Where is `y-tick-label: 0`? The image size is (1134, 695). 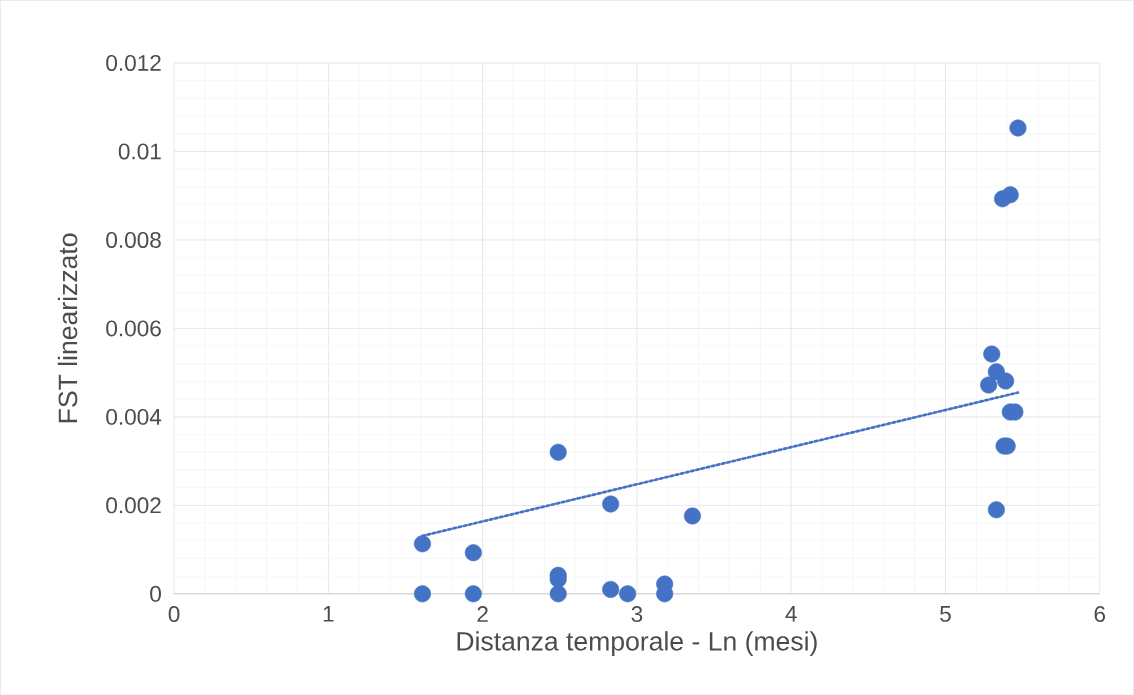
y-tick-label: 0 is located at coordinates (155, 593).